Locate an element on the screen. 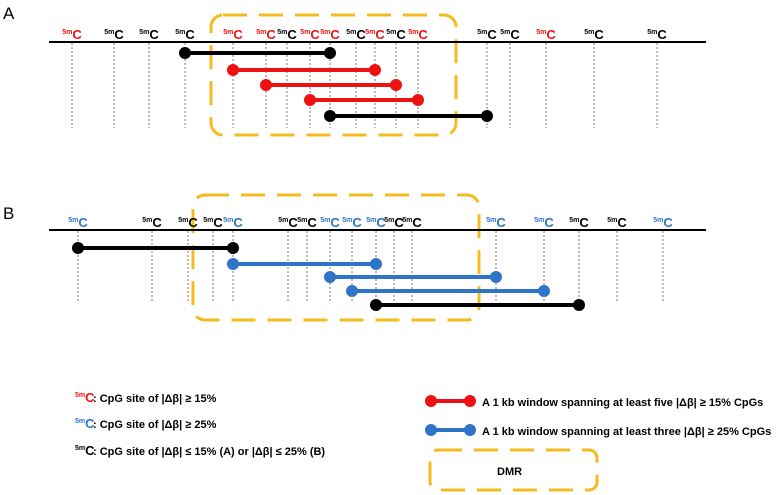 The width and height of the screenshot is (784, 495). panel-b-windows is located at coordinates (328, 276).